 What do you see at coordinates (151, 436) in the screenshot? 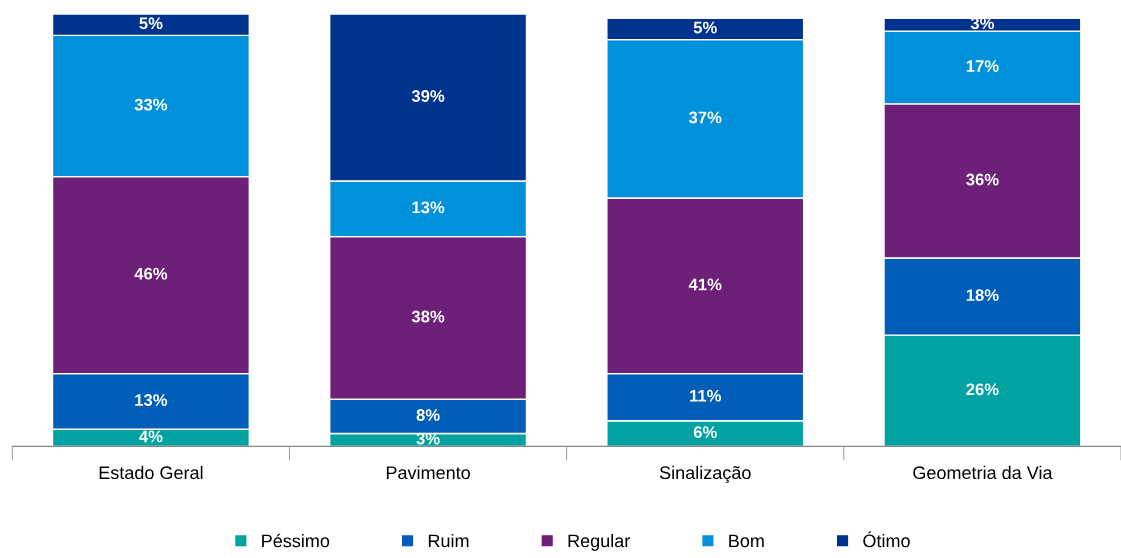
I see `data-label: 4%` at bounding box center [151, 436].